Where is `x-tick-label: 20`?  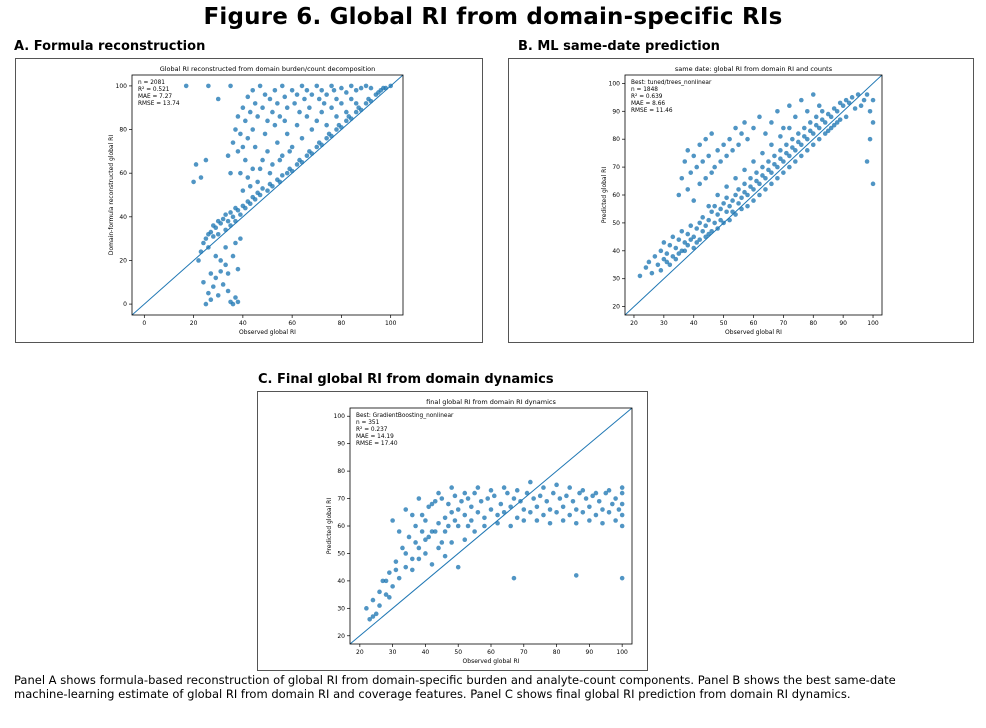 x-tick-label: 20 is located at coordinates (194, 323).